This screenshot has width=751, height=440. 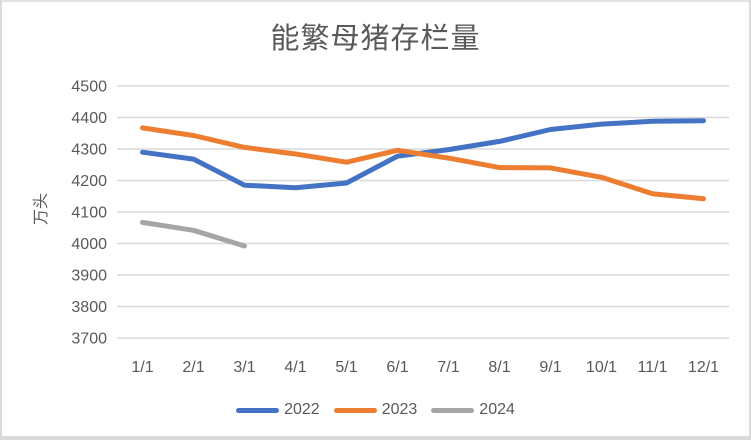 I want to click on x-tick-label: 12/1, so click(x=703, y=367).